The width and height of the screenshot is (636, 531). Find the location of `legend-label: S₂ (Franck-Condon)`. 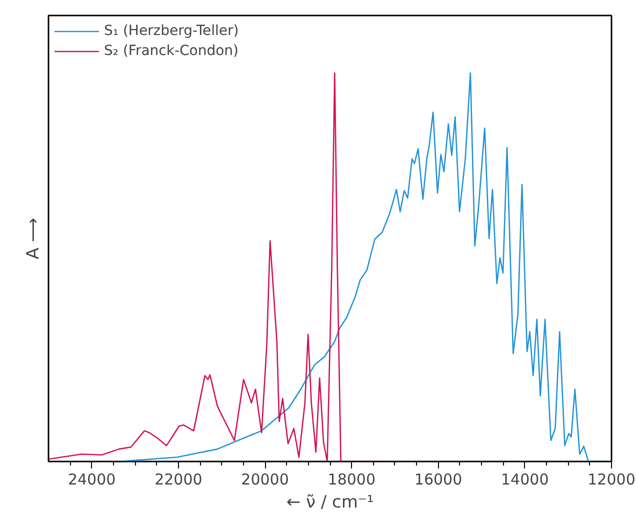

legend-label: S₂ (Franck-Condon) is located at coordinates (171, 51).